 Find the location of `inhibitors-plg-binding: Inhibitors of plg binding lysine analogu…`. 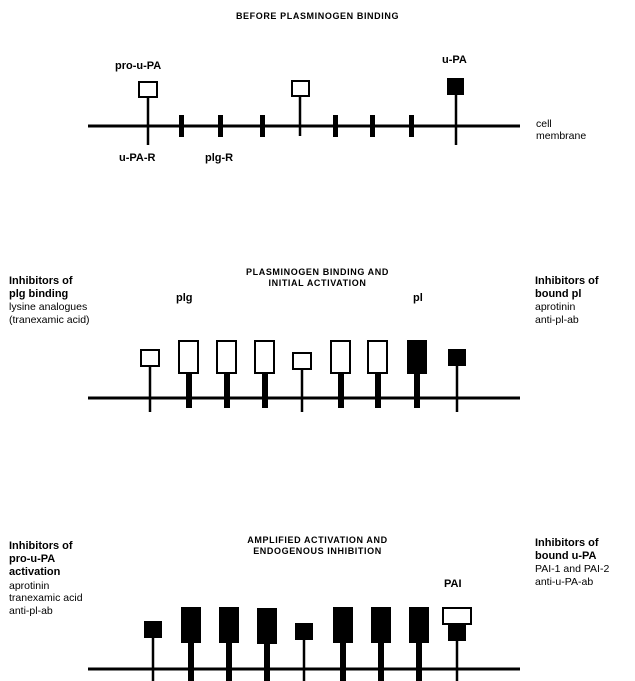

inhibitors-plg-binding: Inhibitors of plg binding lysine analogu… is located at coordinates (49, 301).